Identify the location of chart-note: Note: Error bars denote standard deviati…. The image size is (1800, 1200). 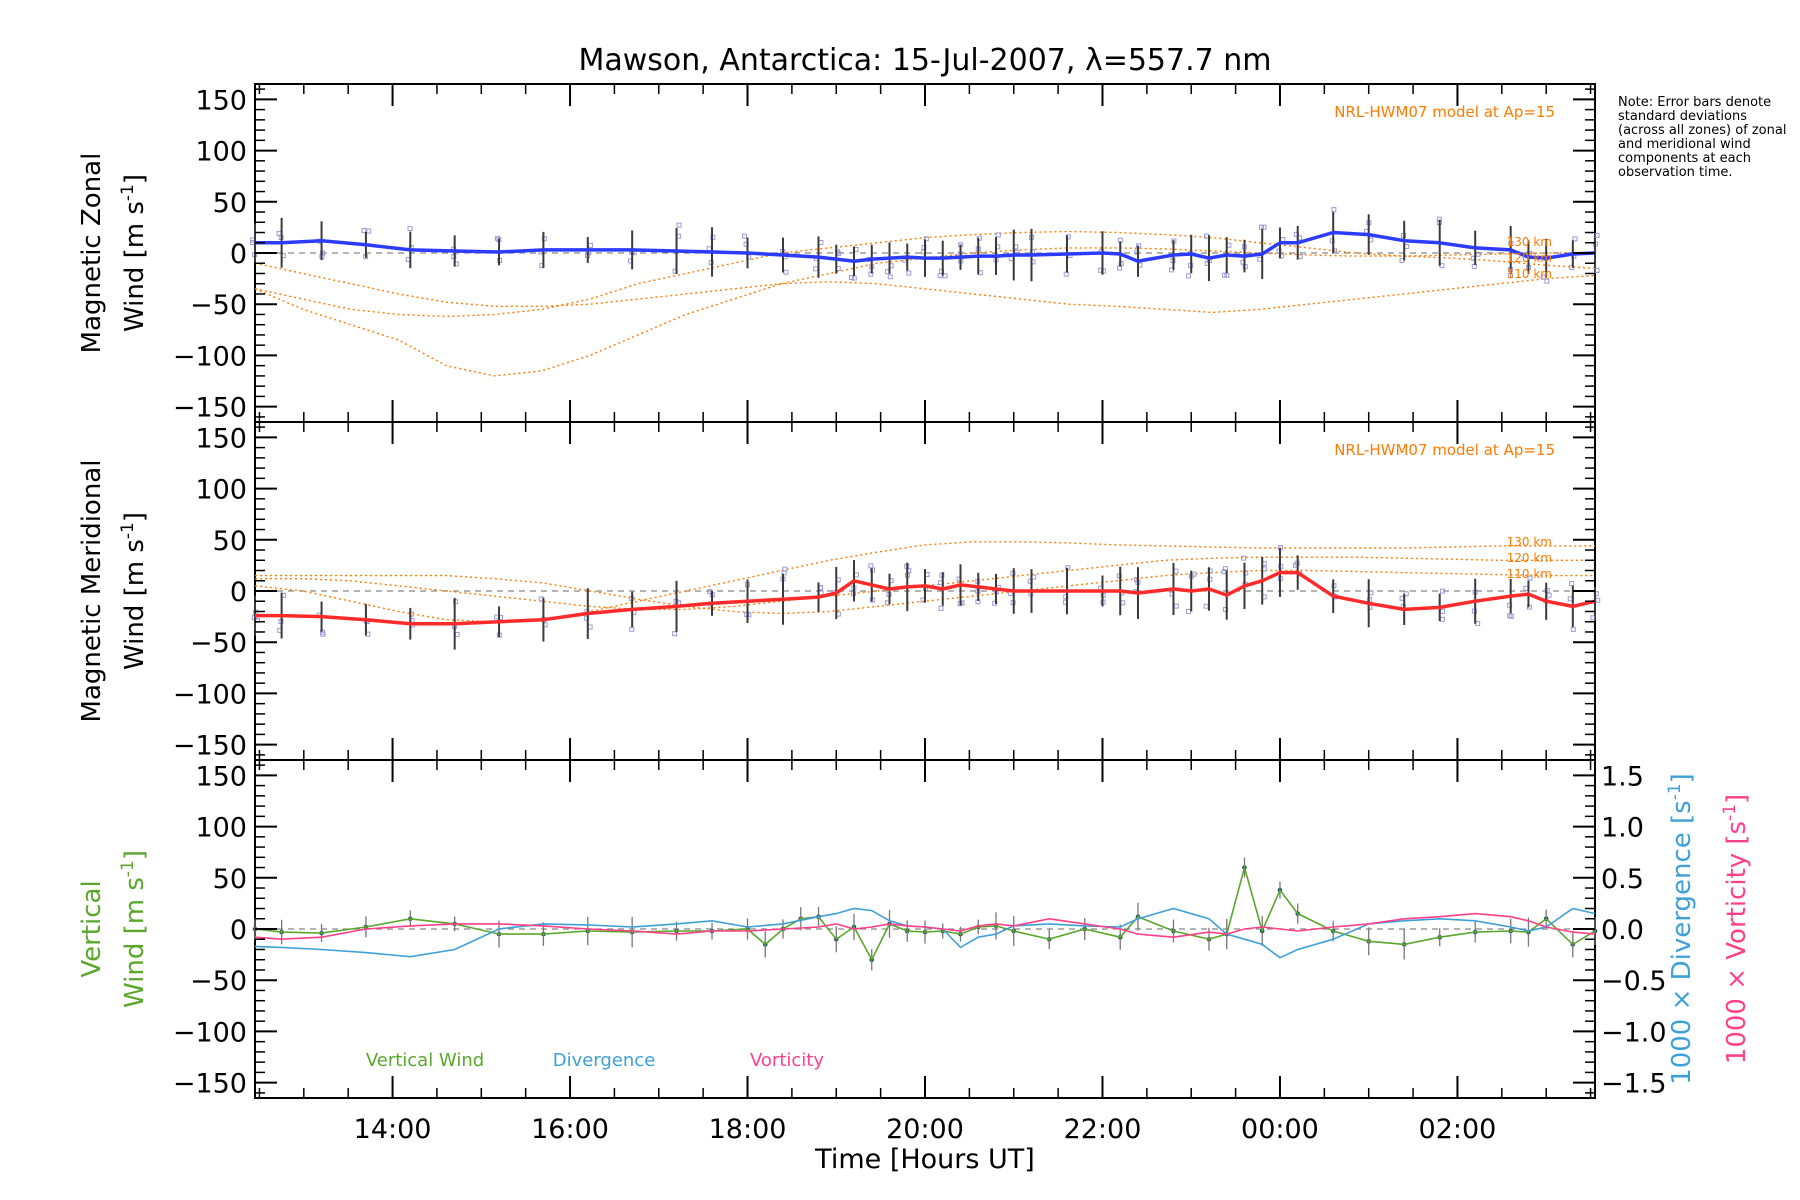
(1702, 137).